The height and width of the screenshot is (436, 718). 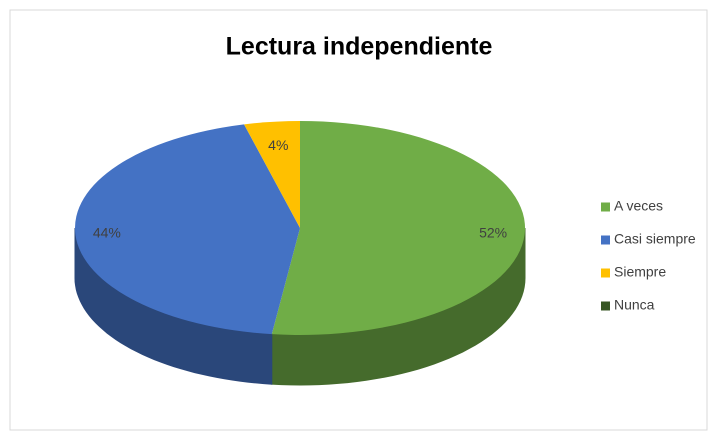 What do you see at coordinates (272, 174) in the screenshot?
I see `pie-slice` at bounding box center [272, 174].